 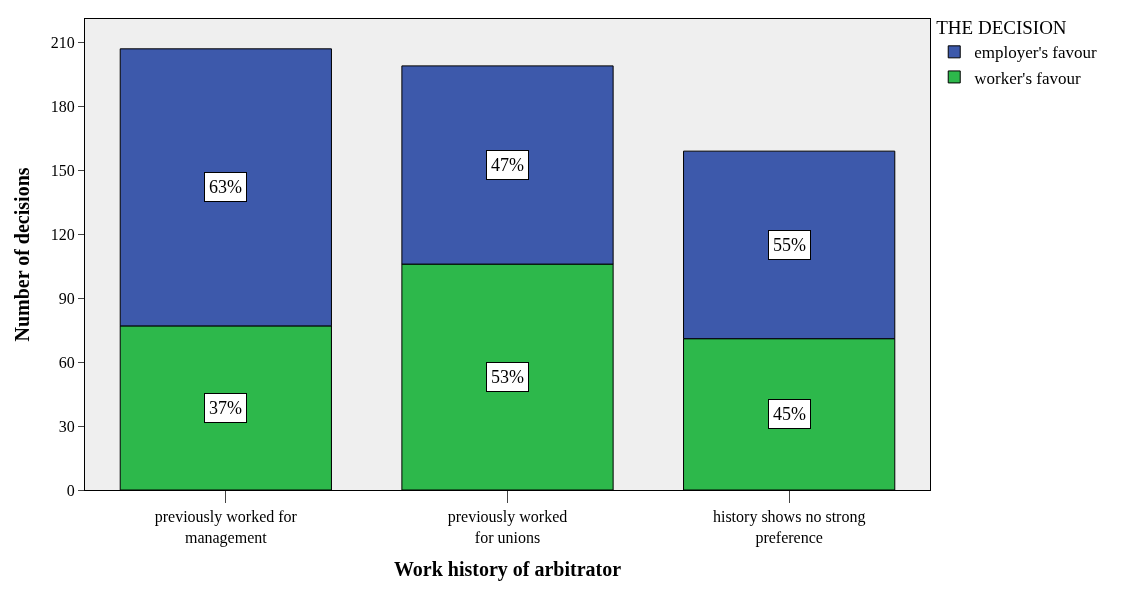 What do you see at coordinates (1001, 28) in the screenshot?
I see `legend-title: THE DECISION` at bounding box center [1001, 28].